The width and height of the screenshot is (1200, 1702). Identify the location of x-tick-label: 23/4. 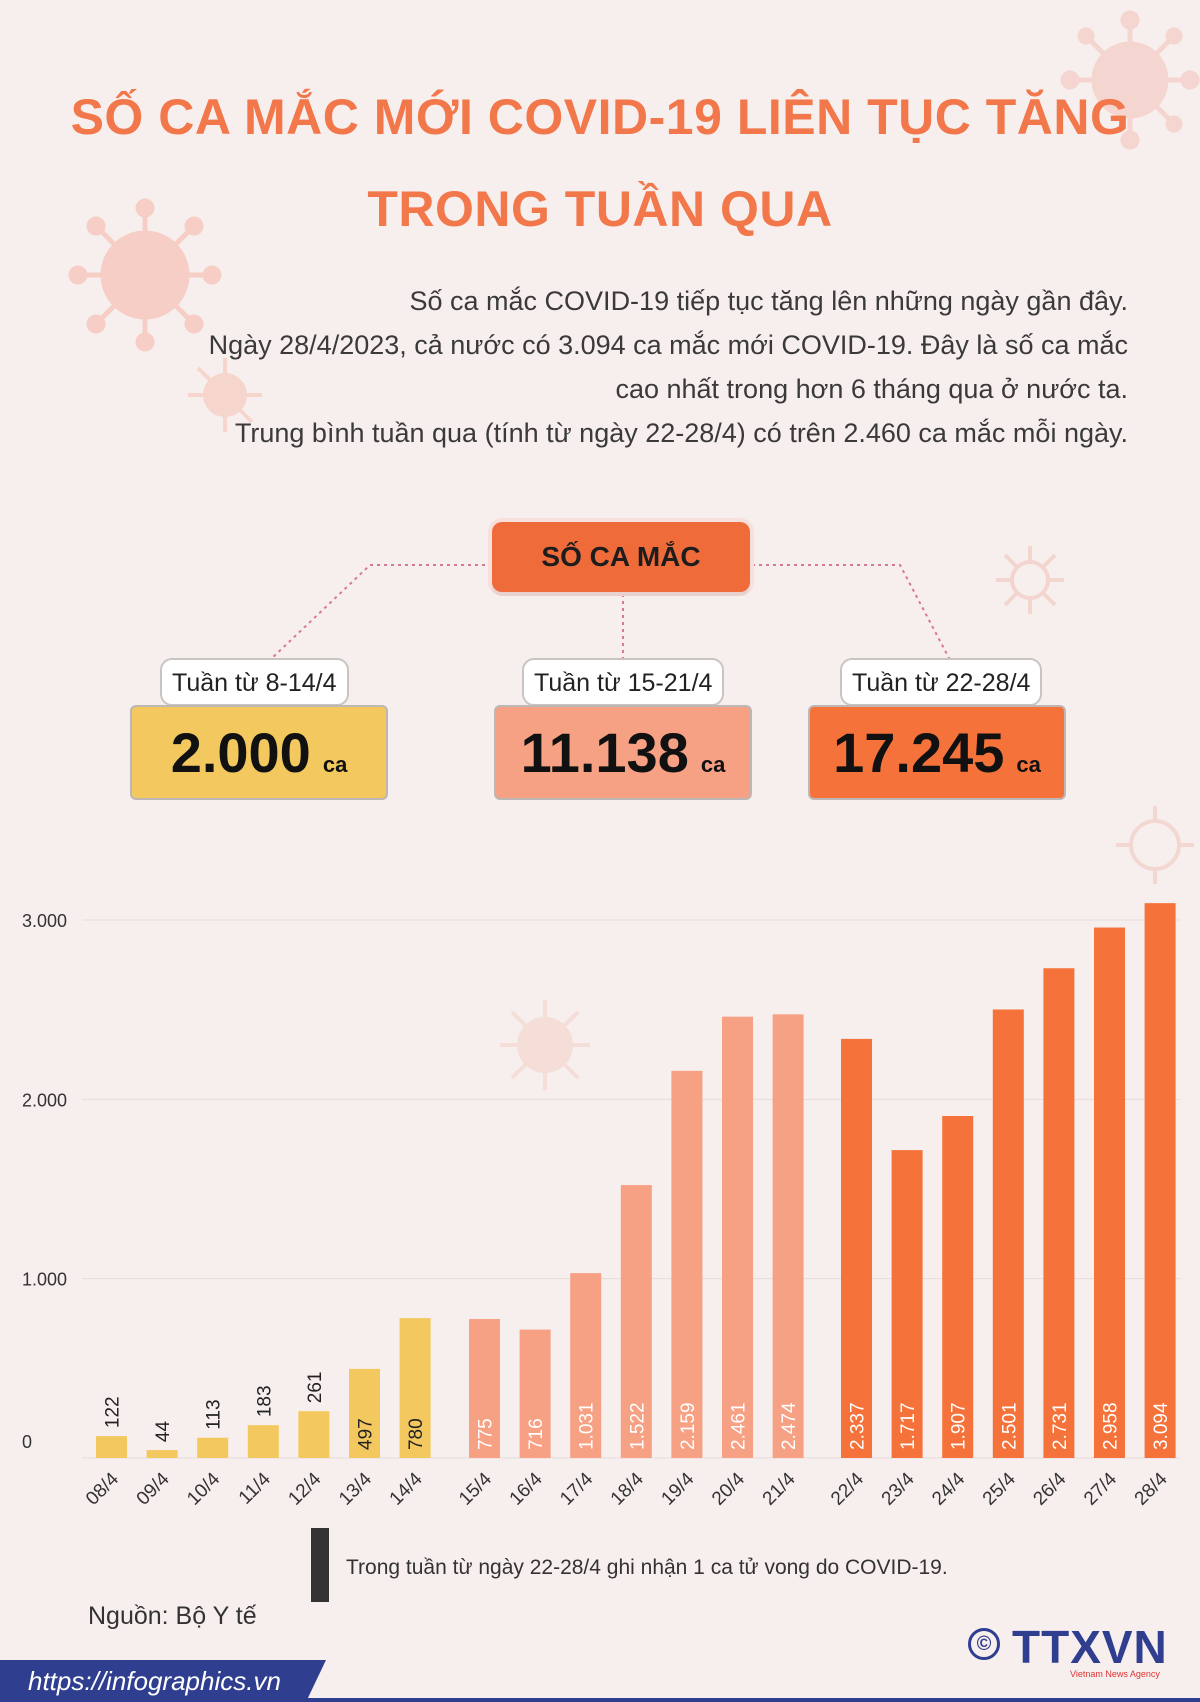
(898, 1488).